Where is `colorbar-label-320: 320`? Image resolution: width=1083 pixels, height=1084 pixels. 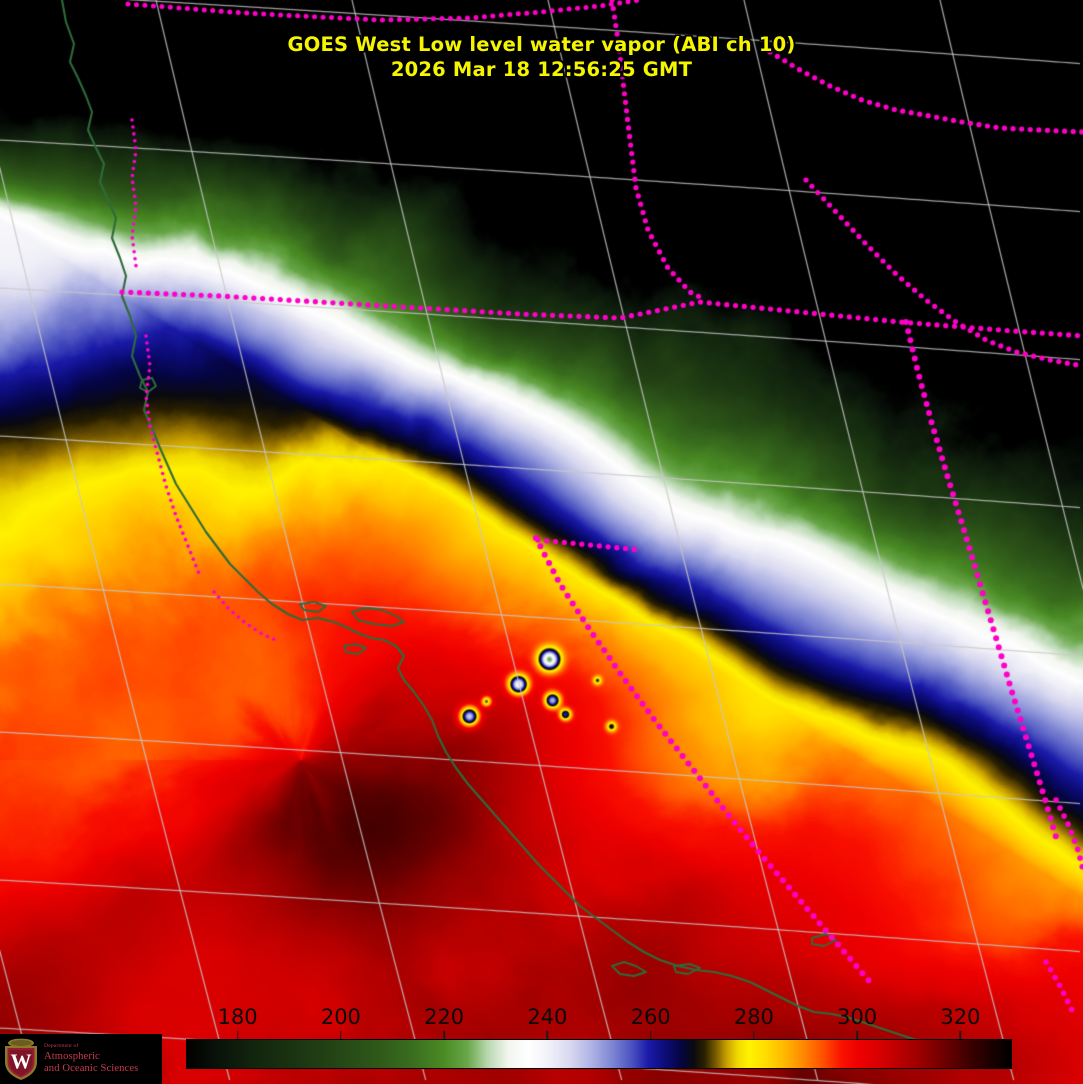 colorbar-label-320: 320 is located at coordinates (960, 1017).